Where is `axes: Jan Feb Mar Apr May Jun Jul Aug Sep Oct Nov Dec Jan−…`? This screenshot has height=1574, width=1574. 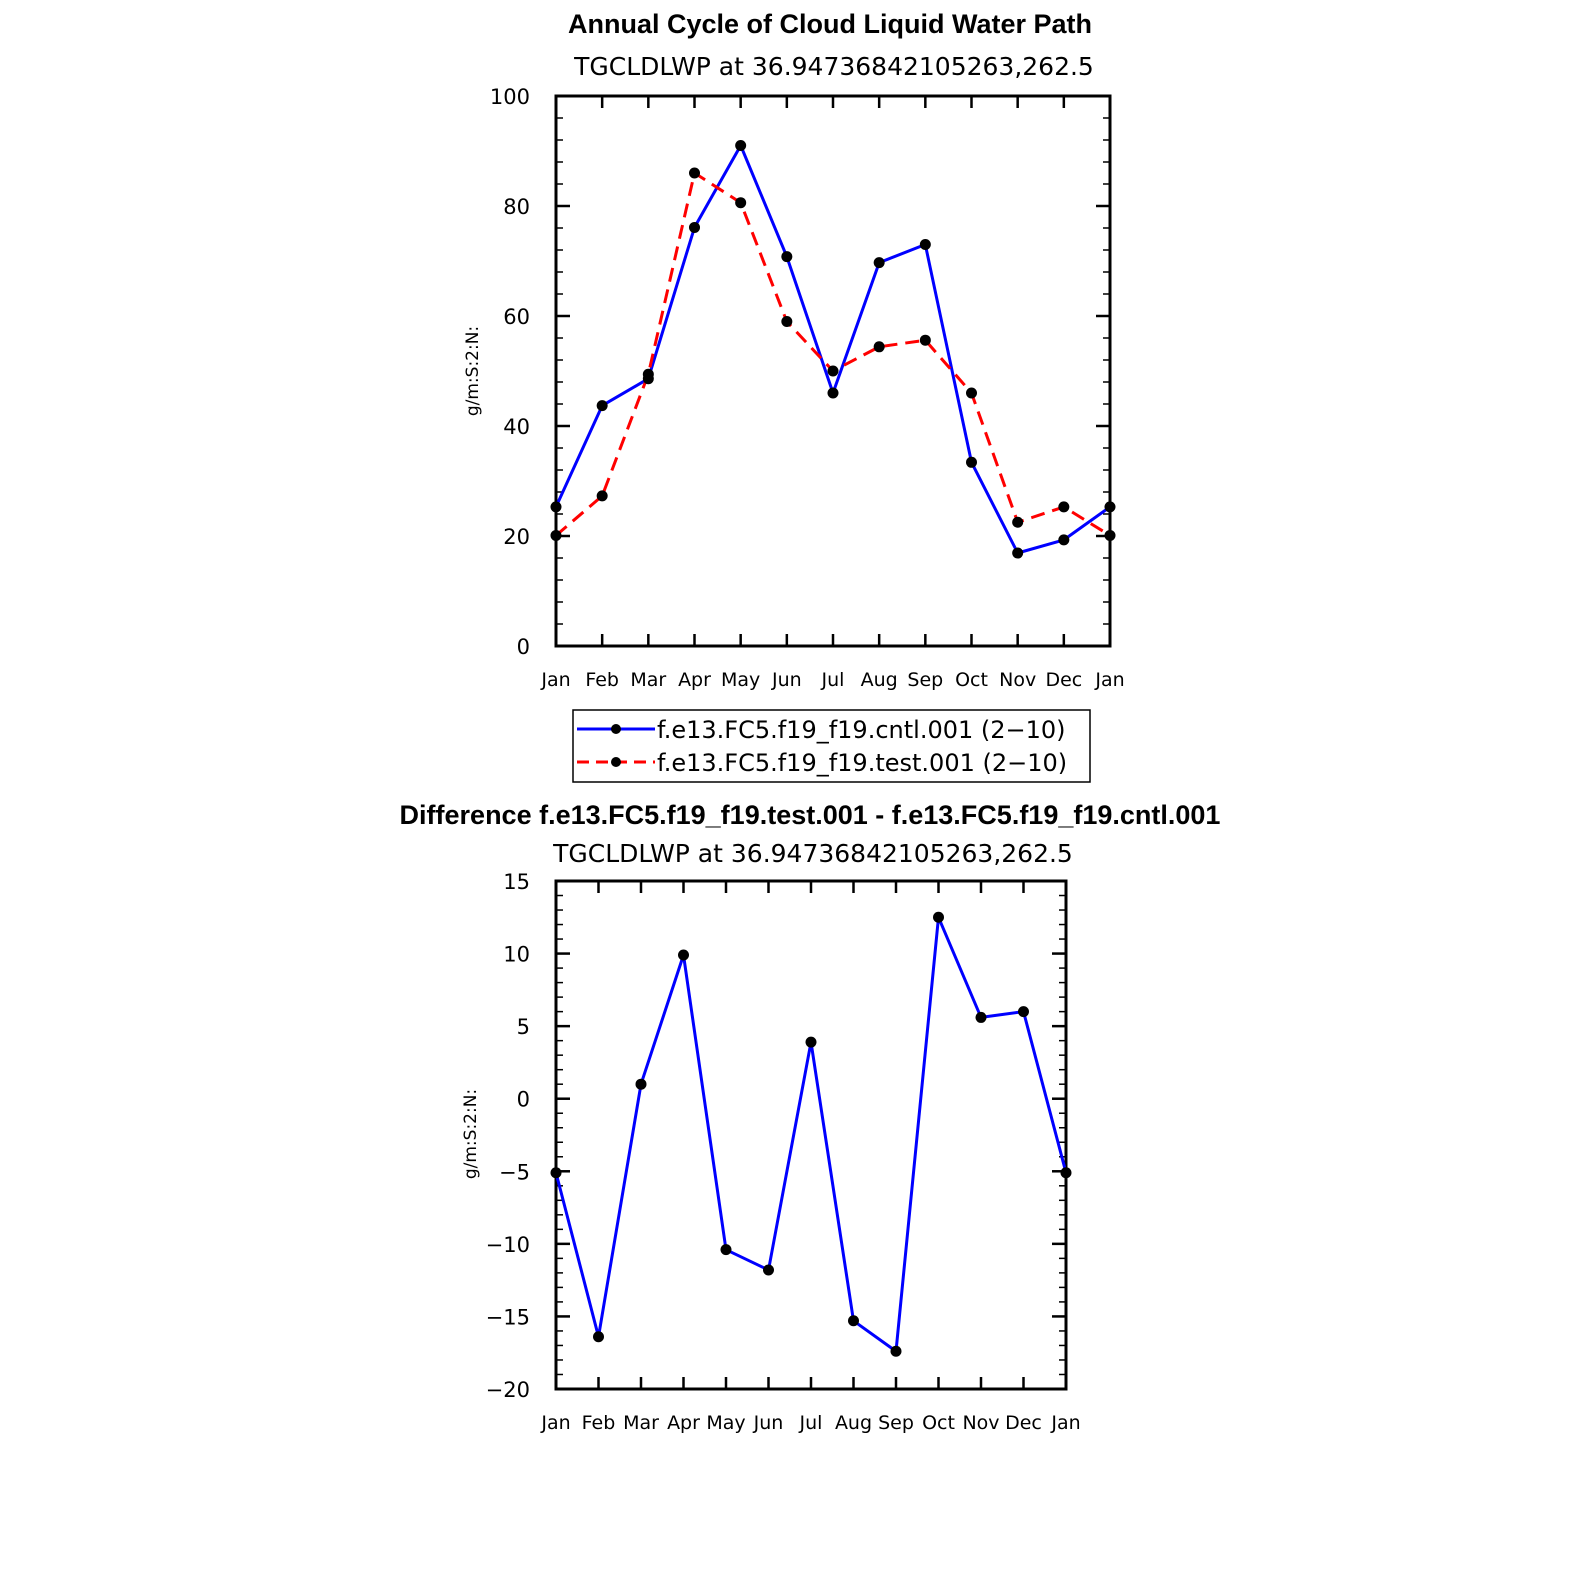
axes: Jan Feb Mar Apr May Jun Jul Aug Sep Oct Nov Dec Jan−… is located at coordinates (783, 1152).